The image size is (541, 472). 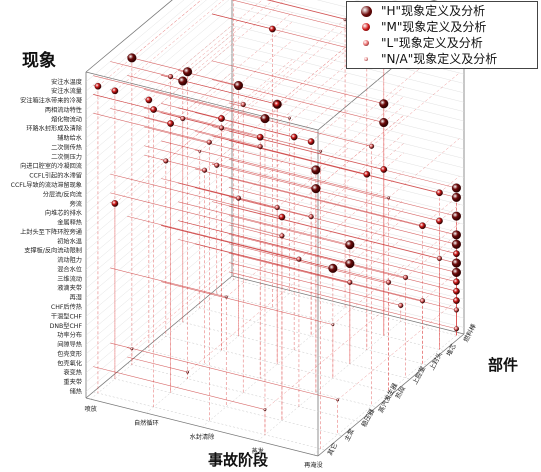 I want to click on floor-grid-line, so click(x=219, y=352).